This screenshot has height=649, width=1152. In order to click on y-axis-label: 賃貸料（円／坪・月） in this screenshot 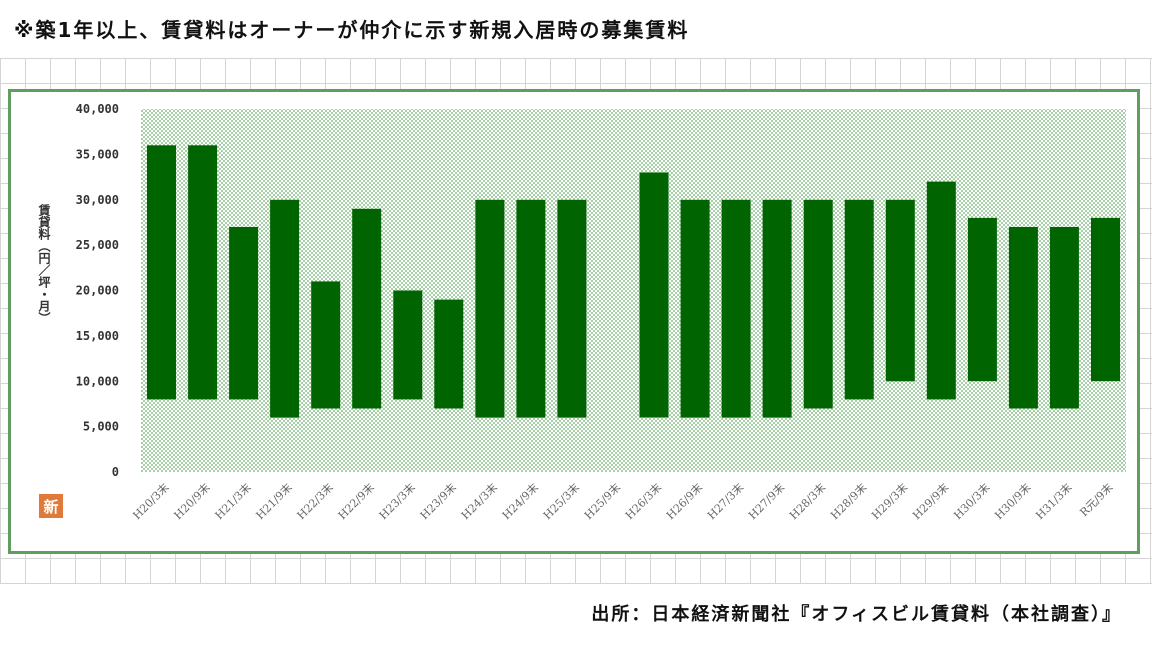, I will do `click(44, 264)`.